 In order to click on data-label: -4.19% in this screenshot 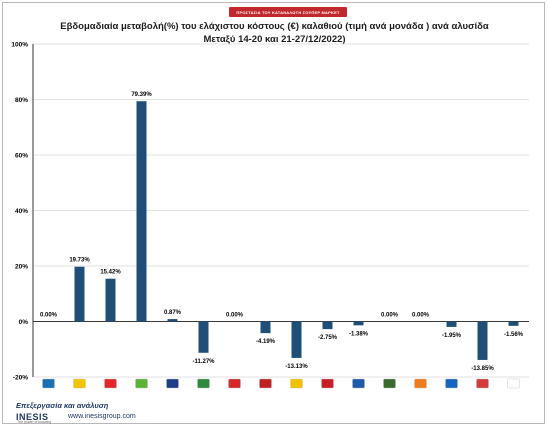, I will do `click(266, 342)`.